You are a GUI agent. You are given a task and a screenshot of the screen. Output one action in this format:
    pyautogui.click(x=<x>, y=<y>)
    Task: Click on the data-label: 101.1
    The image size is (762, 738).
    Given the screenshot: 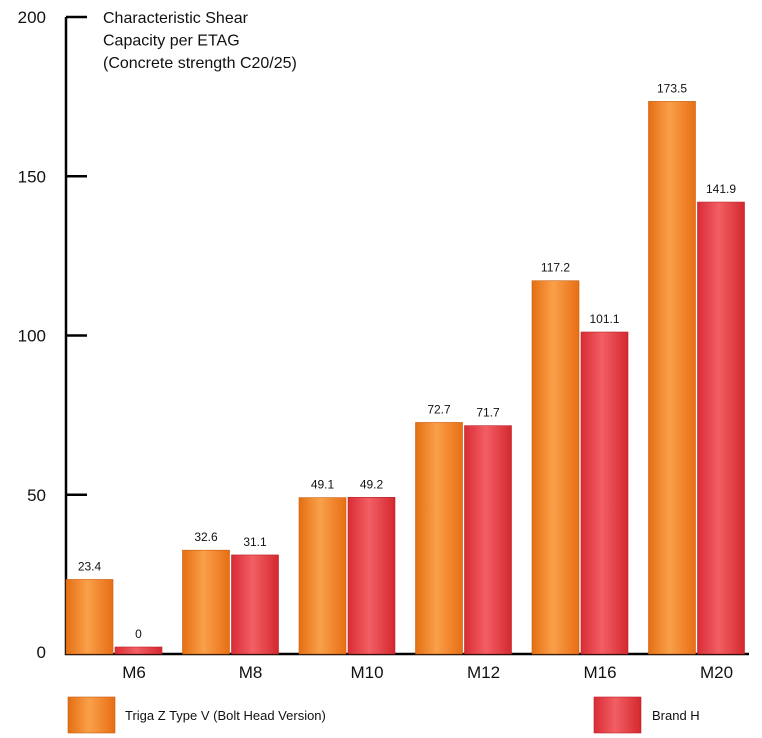 What is the action you would take?
    pyautogui.click(x=604, y=319)
    